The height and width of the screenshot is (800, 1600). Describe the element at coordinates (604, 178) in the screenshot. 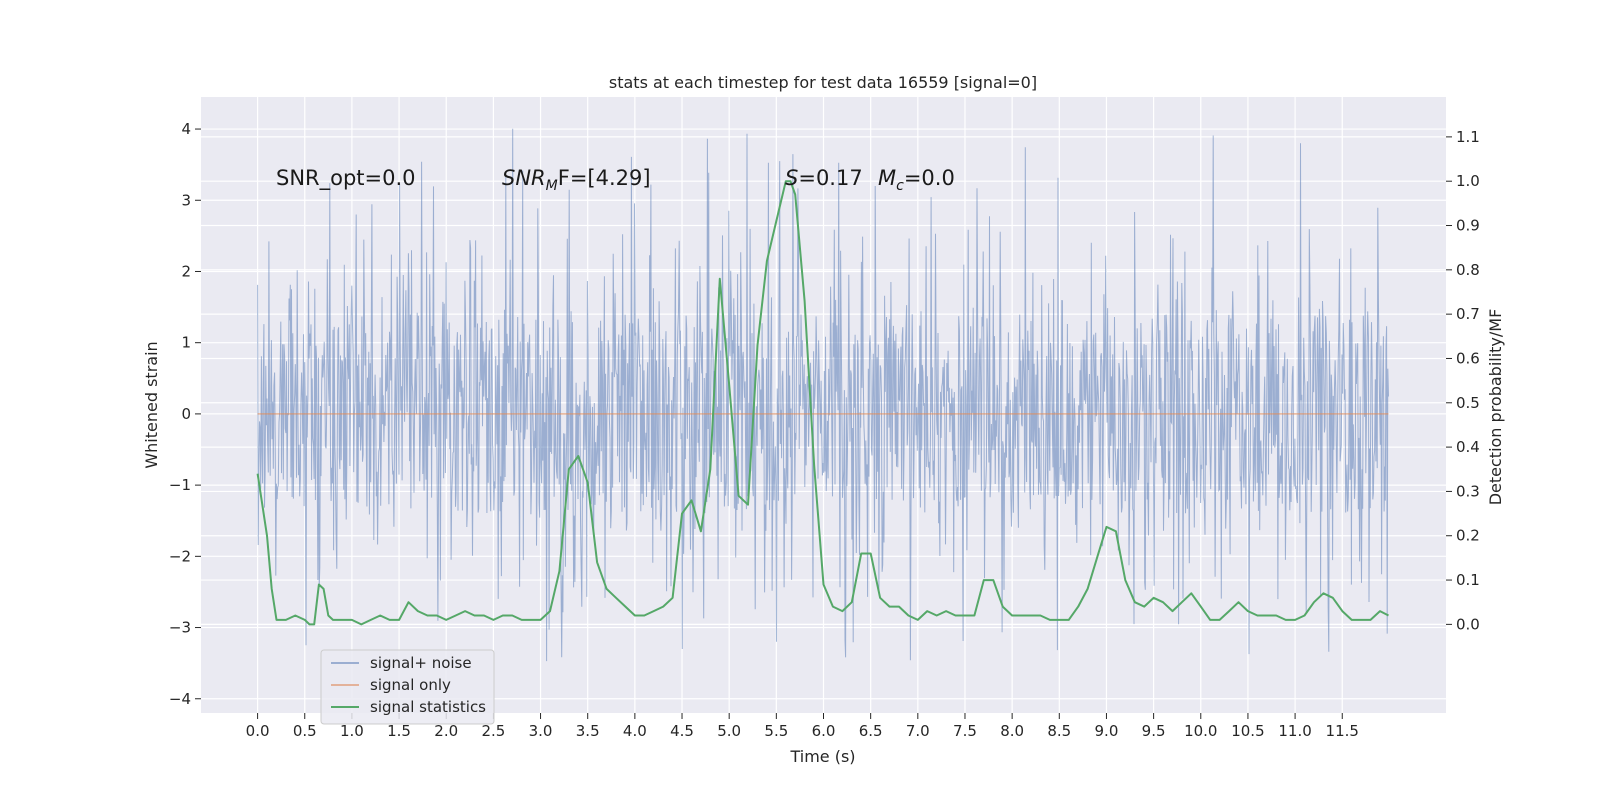

I see `annotation-snr-mf-rest: F=[4.29]` at that location.